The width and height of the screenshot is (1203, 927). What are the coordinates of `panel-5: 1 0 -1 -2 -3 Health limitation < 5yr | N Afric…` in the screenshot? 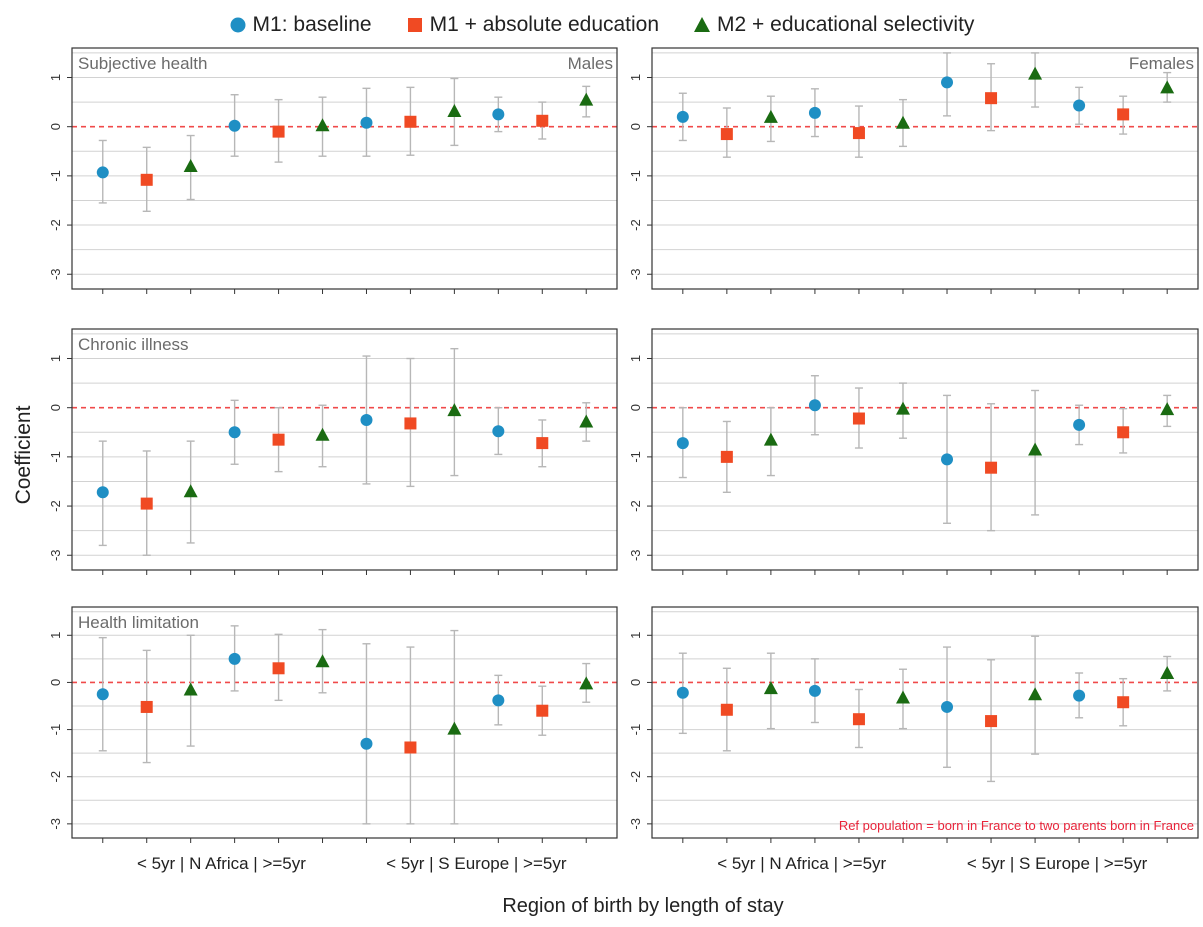 It's located at (333, 739).